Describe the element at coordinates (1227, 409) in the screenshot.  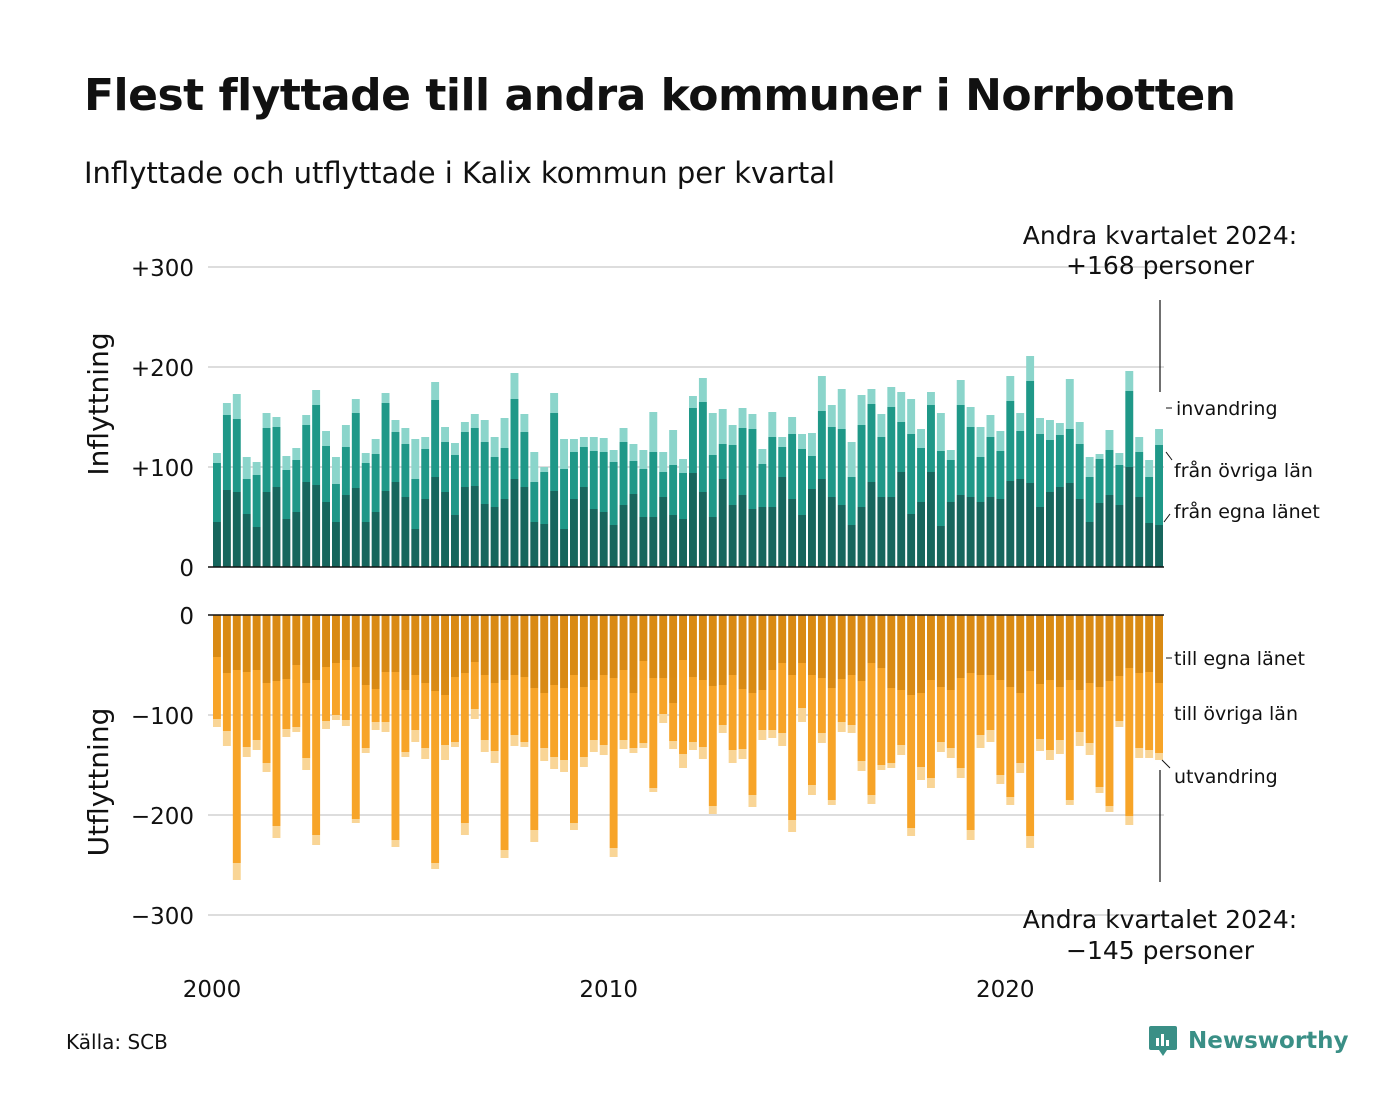
I see `series-label-invandring: invandring` at that location.